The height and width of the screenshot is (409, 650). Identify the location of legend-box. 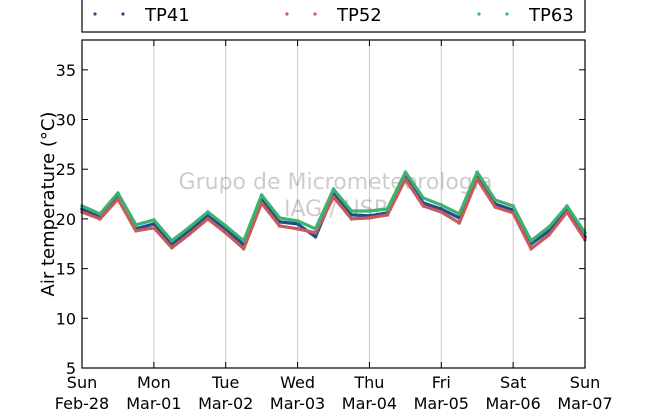
(333, 16).